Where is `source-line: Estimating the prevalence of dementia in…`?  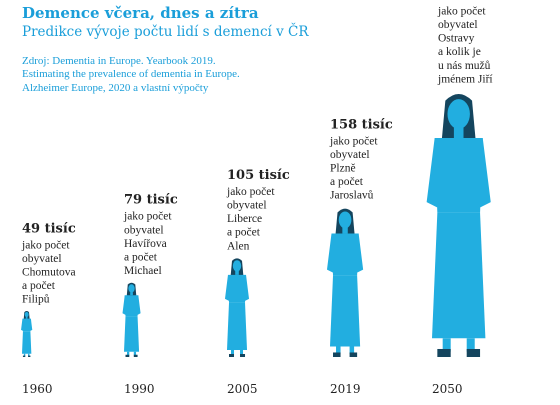
source-line: Estimating the prevalence of dementia in… is located at coordinates (131, 74).